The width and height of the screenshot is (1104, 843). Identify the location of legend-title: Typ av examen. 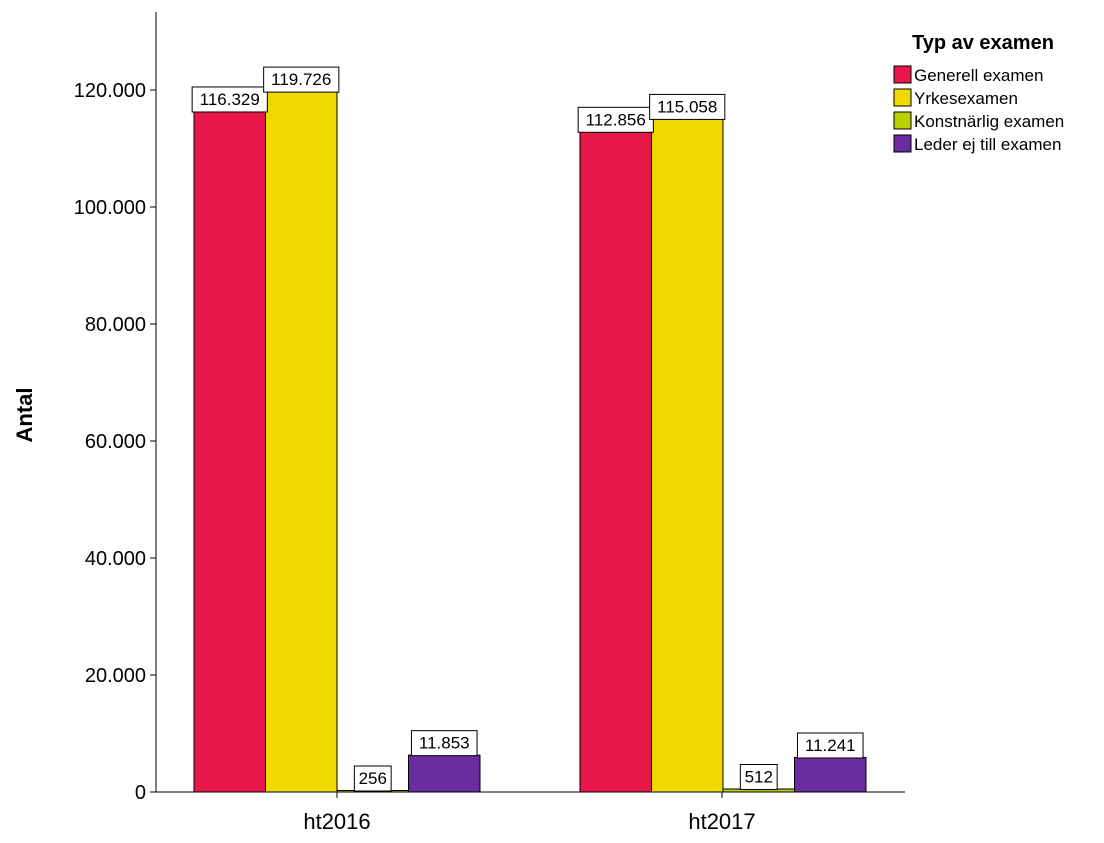
(983, 43).